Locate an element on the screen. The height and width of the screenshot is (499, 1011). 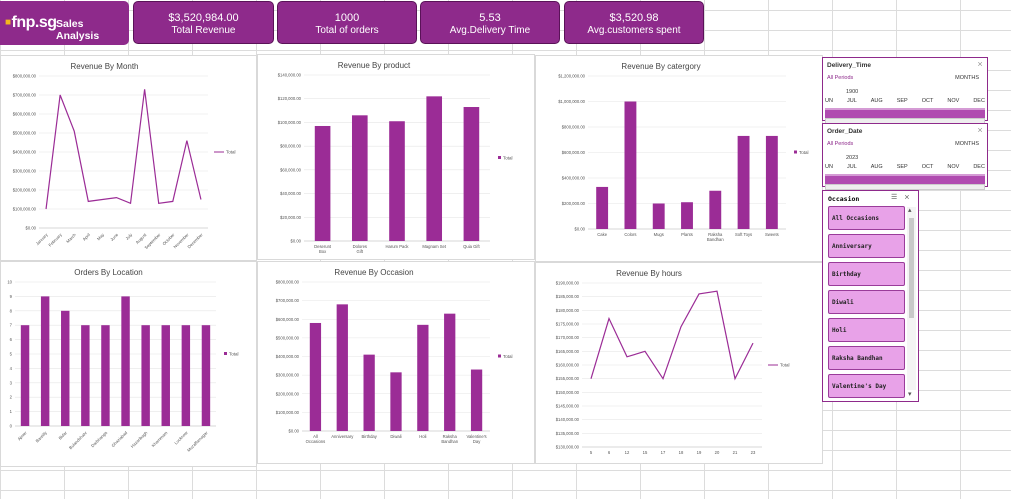
kpi-total-orders: 1000 Total of orders is located at coordinates (347, 22).